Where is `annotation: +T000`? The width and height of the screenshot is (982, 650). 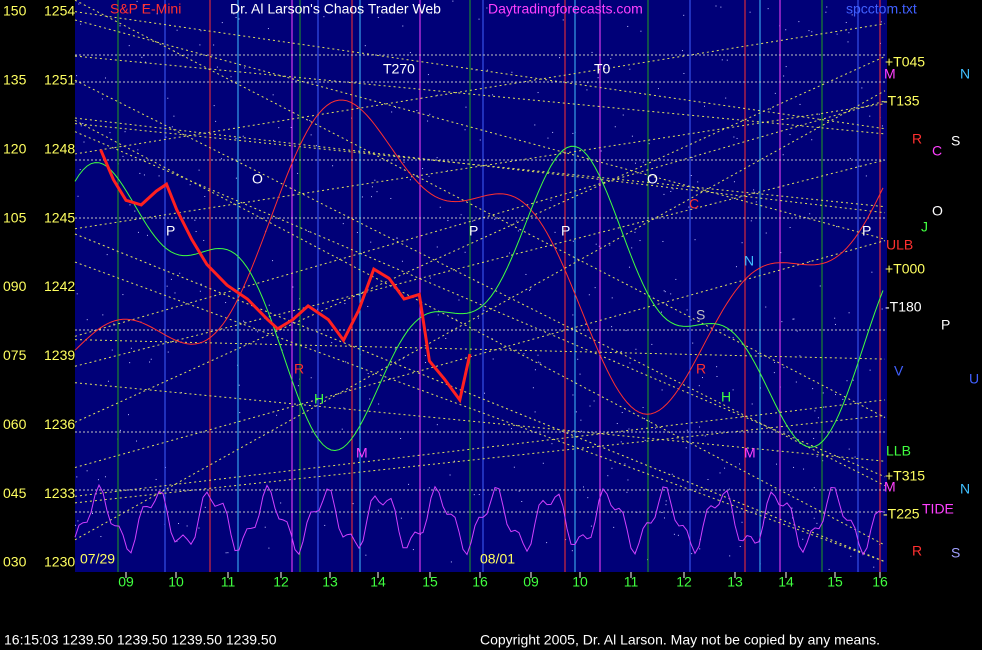
annotation: +T000 is located at coordinates (905, 269).